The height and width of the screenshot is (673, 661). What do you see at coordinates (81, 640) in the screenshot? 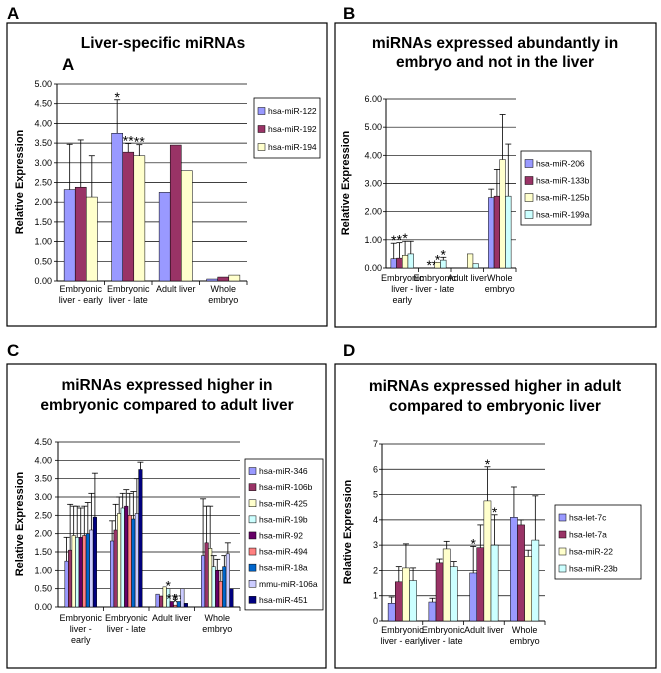
I see `x-category-label: early` at bounding box center [81, 640].